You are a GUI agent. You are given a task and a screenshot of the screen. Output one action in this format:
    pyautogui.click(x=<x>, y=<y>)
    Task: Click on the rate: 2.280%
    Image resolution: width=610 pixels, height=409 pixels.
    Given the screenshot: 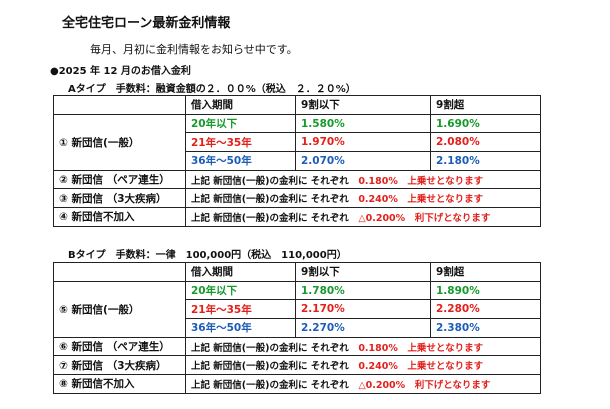 What is the action you would take?
    pyautogui.click(x=485, y=309)
    